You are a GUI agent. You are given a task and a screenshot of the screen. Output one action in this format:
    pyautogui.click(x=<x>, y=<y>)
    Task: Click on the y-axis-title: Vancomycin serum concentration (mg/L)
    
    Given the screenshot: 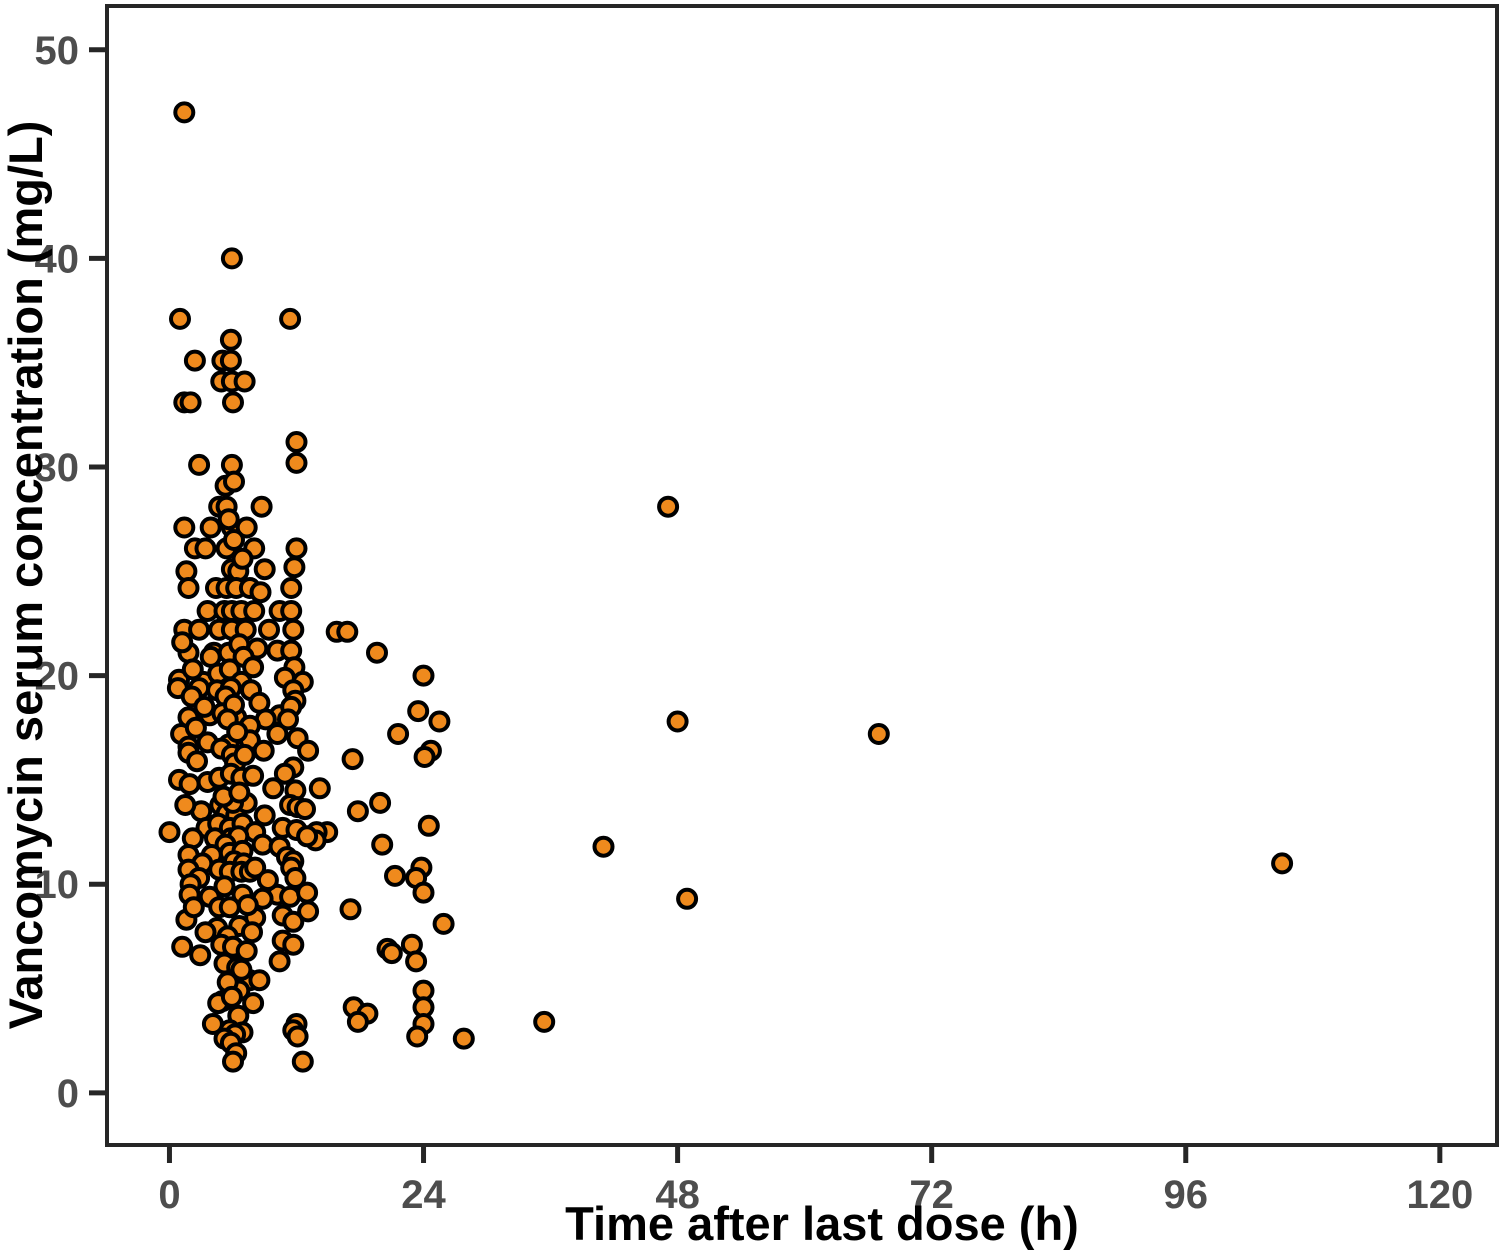 What is the action you would take?
    pyautogui.click(x=26, y=575)
    